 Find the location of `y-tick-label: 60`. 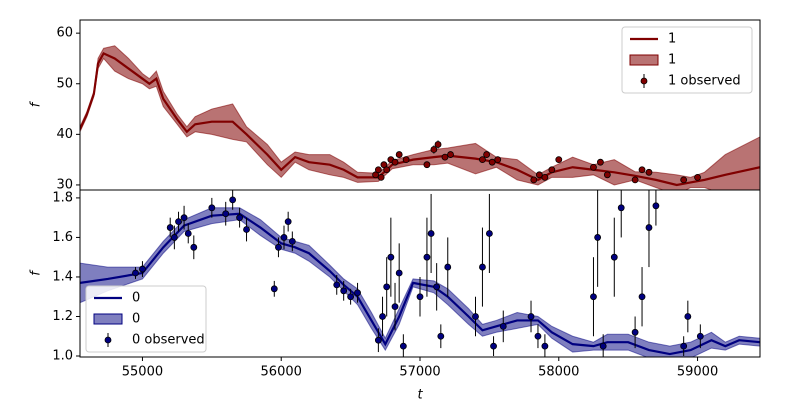

y-tick-label: 60 is located at coordinates (64, 33).